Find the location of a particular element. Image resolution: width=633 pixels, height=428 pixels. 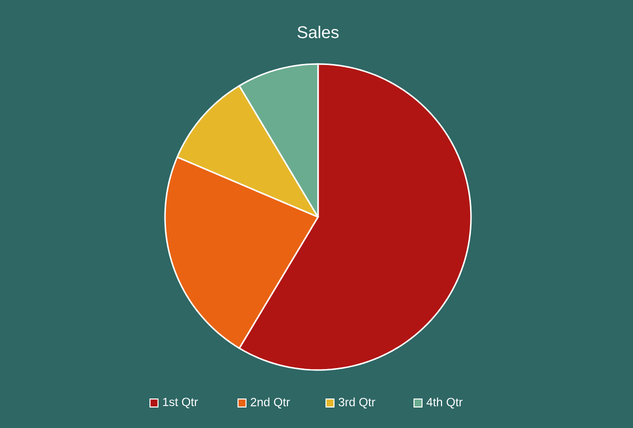

legend-label: 3rd Qtr is located at coordinates (357, 403).